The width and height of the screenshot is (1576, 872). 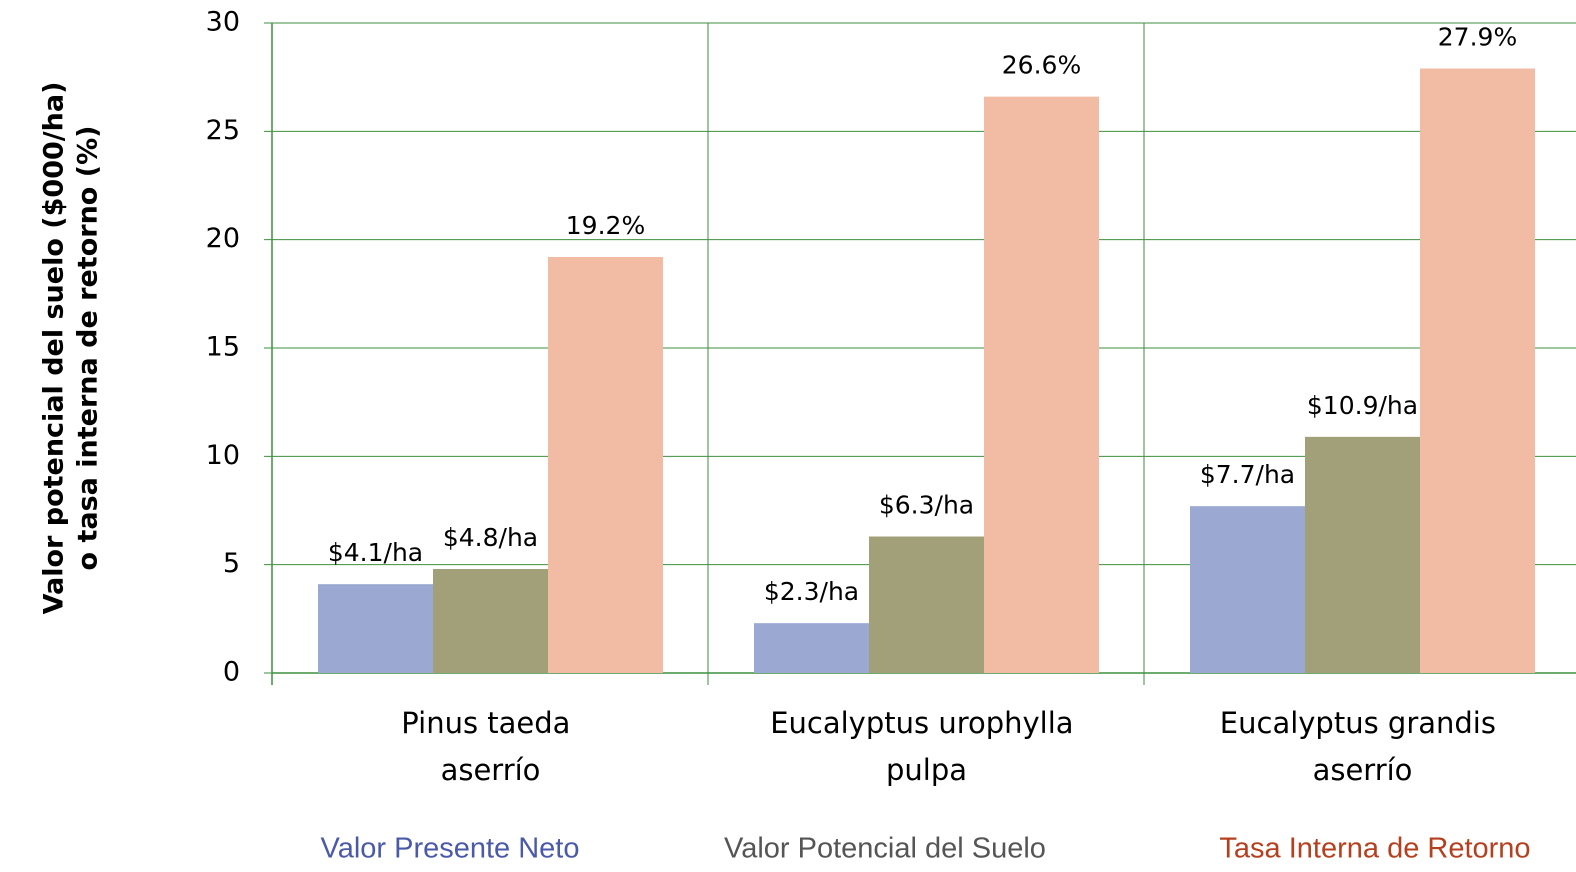 What do you see at coordinates (223, 347) in the screenshot?
I see `y-tick-label: 15` at bounding box center [223, 347].